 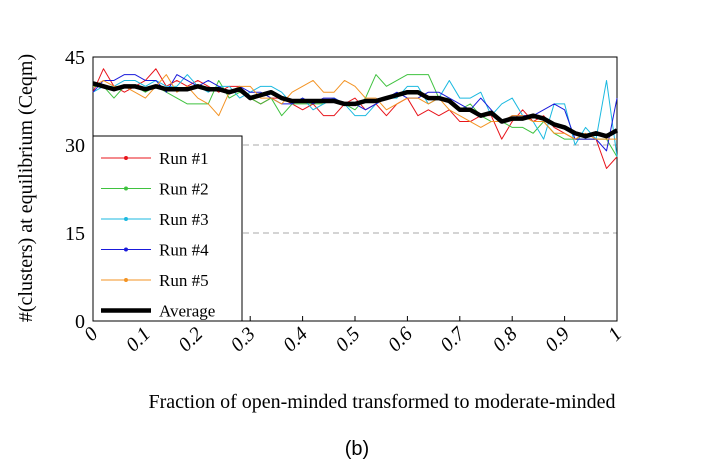 I want to click on x-tick-label: 0.9, so click(x=557, y=339).